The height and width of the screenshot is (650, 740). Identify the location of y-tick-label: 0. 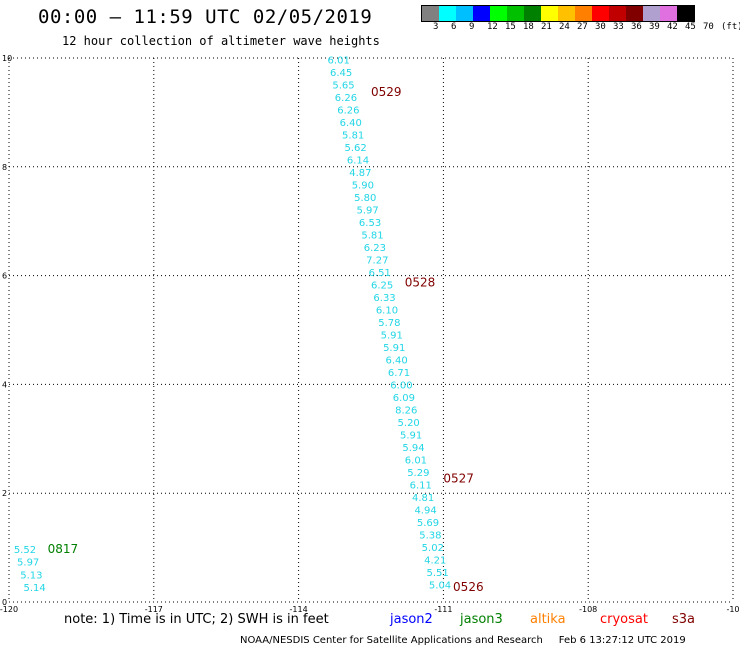
(4, 602).